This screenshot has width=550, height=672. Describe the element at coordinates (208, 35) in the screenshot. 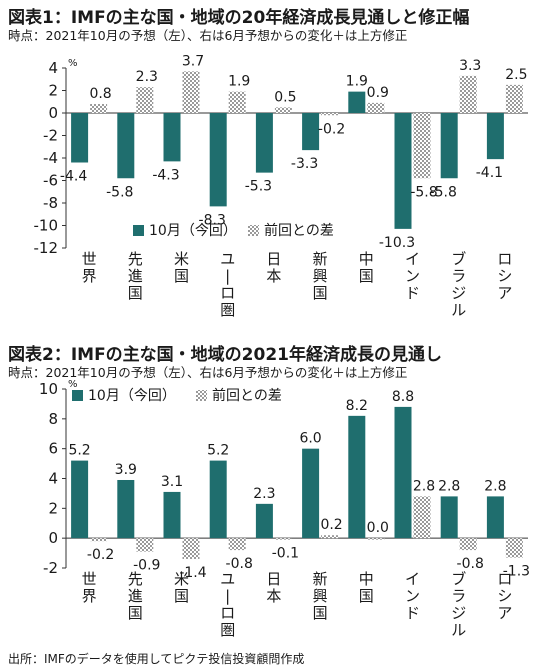

I see `chart1-subtitle: 時点：2021年10月の予想（左）、右は6月予想からの変化＋は上方修正` at that location.